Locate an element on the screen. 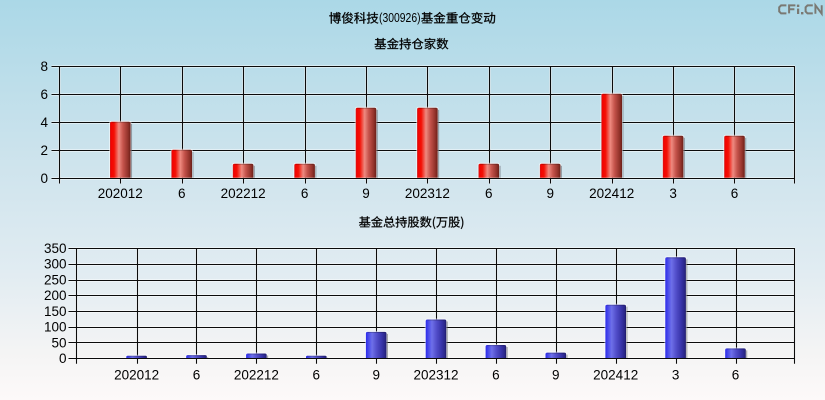 The image size is (825, 400). svg-text: 50 is located at coordinates (58, 342).